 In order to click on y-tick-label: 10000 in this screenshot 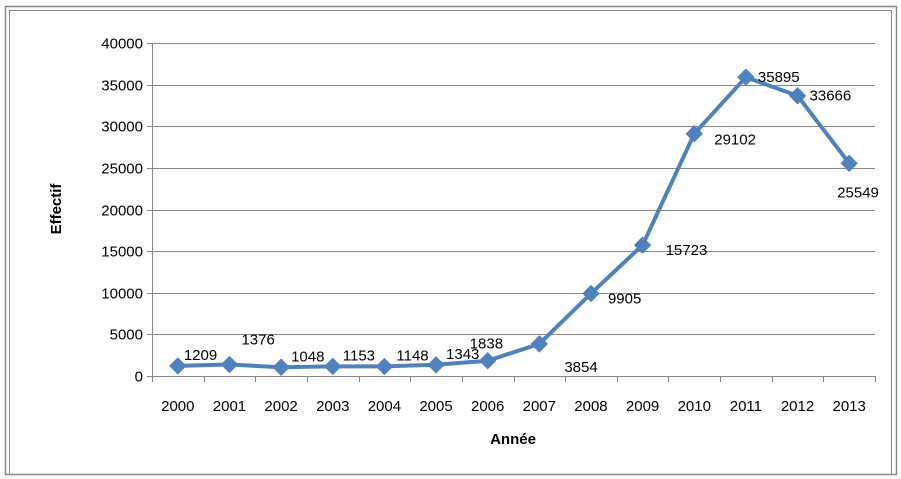, I will do `click(122, 294)`.